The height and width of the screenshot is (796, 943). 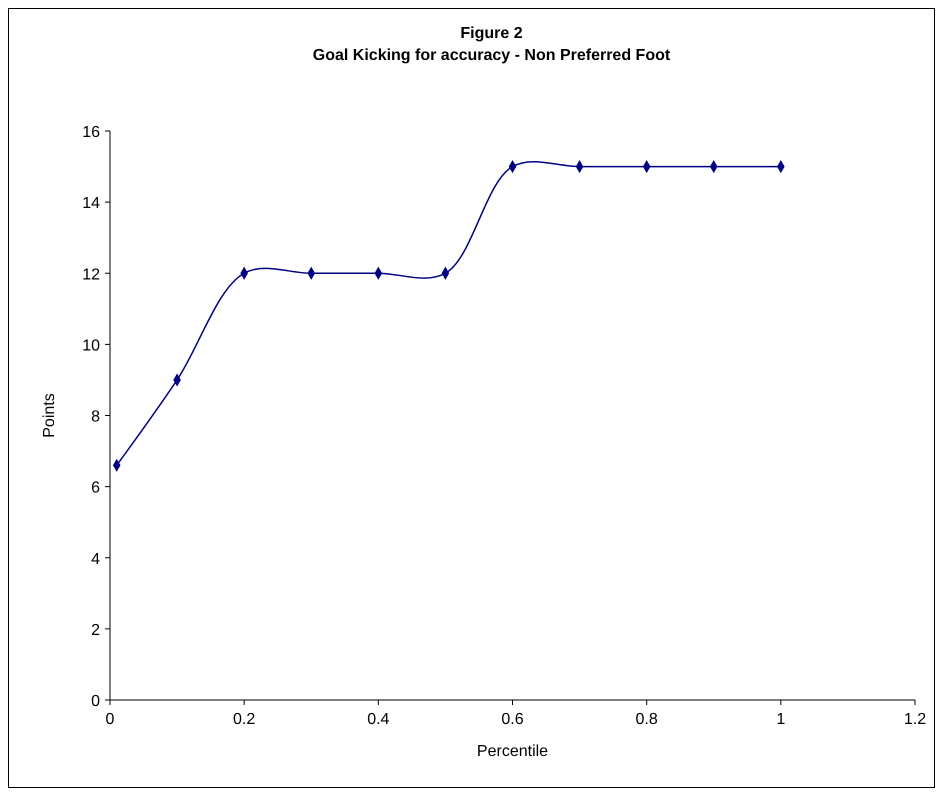 I want to click on y-tick-label: 4, so click(x=95, y=559).